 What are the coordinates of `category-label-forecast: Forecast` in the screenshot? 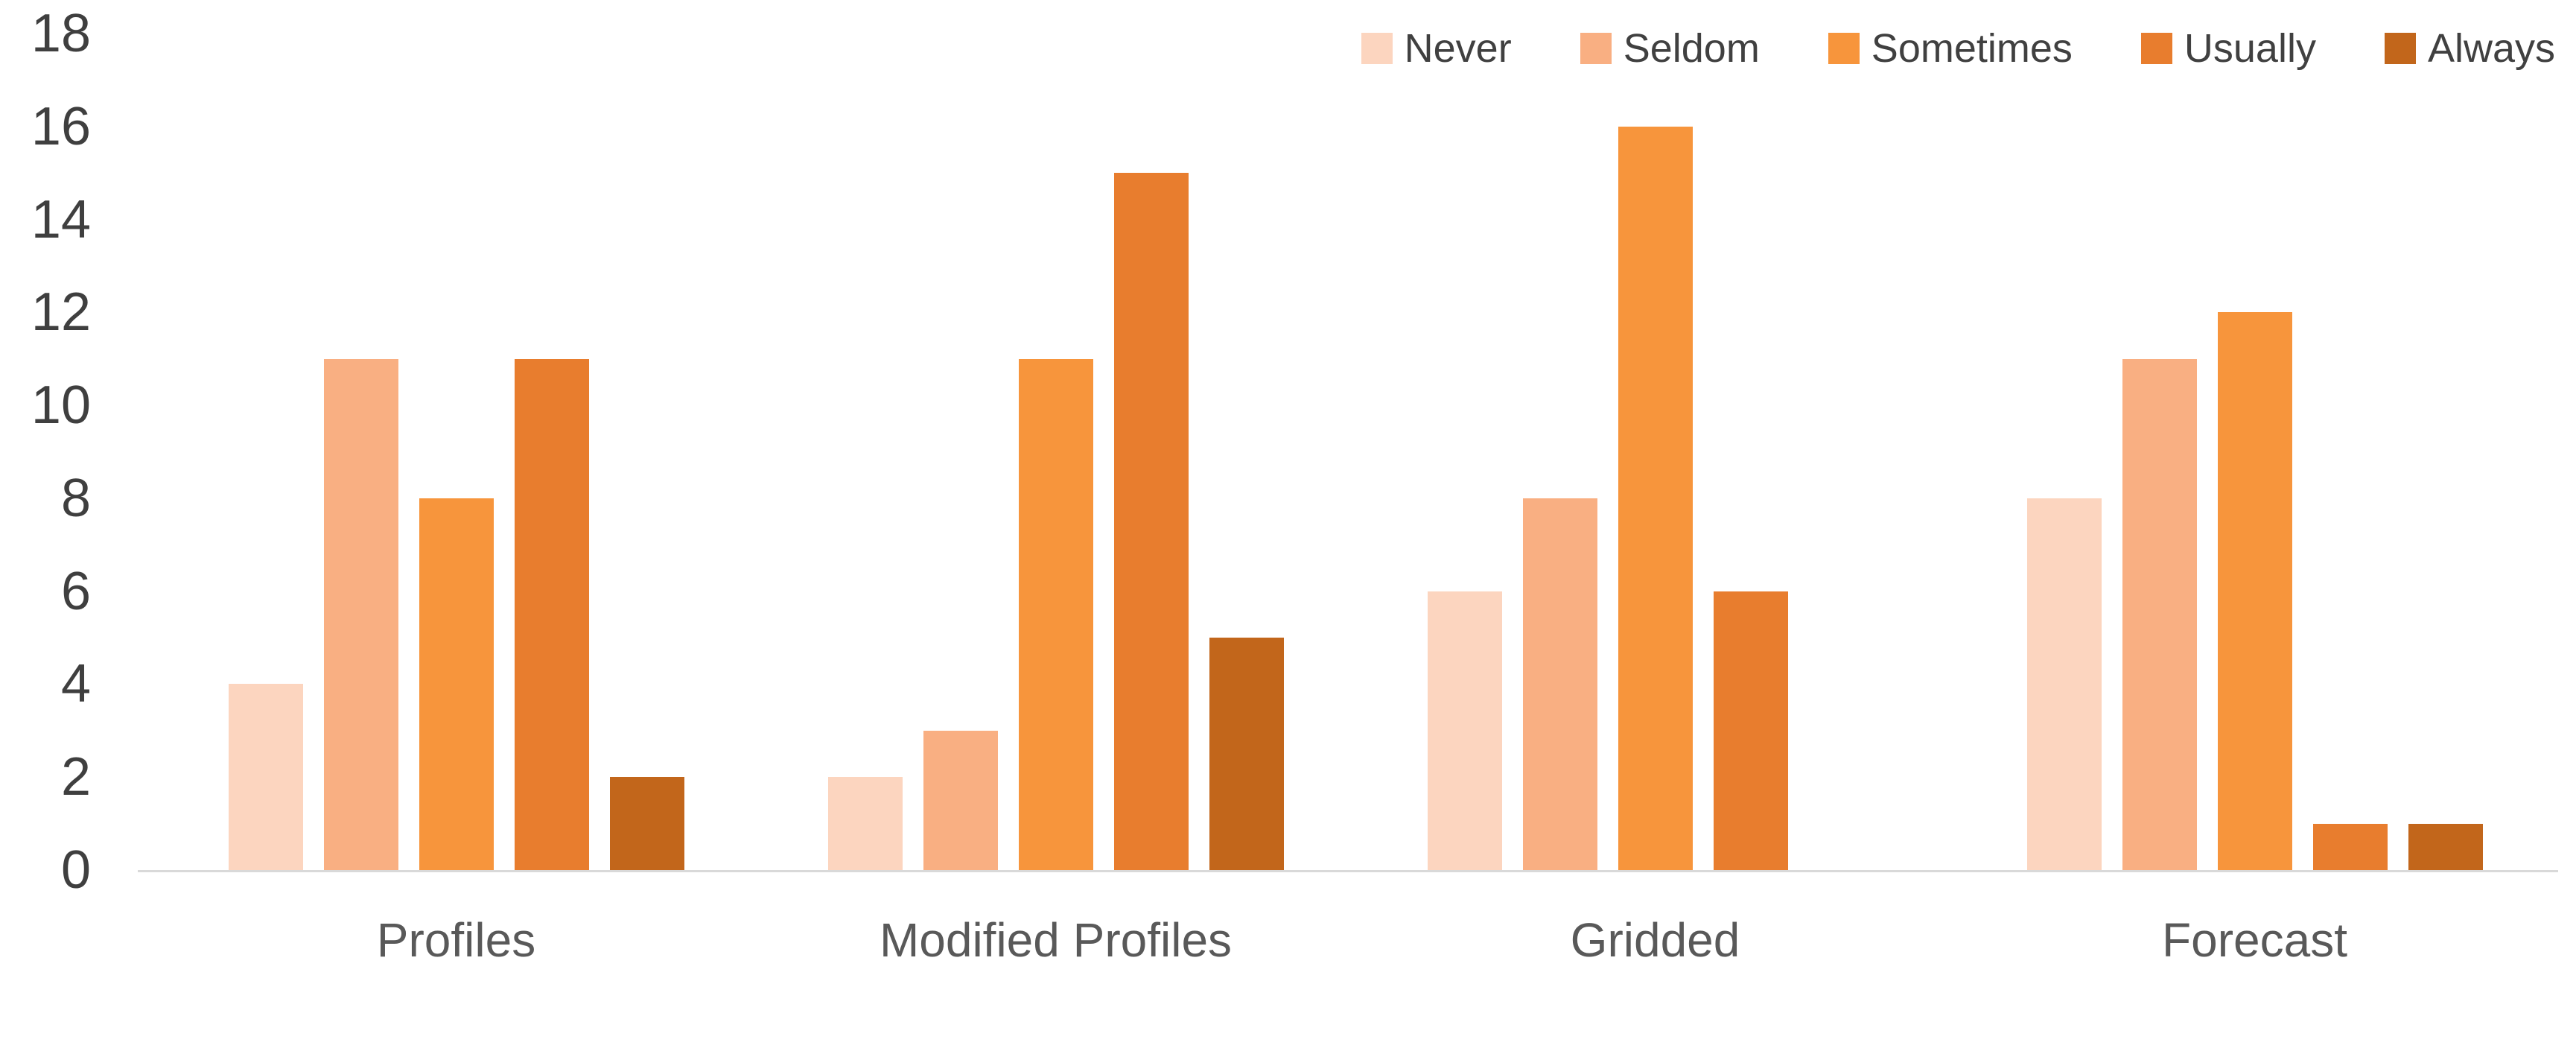 It's located at (2254, 940).